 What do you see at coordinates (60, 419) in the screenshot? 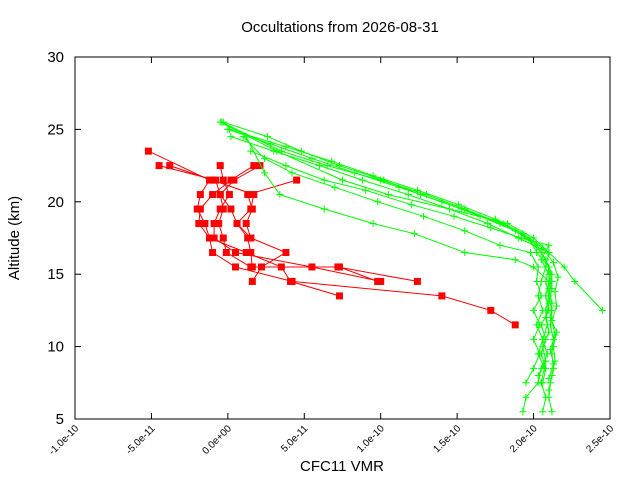
I see `y-tick-label: 5` at bounding box center [60, 419].